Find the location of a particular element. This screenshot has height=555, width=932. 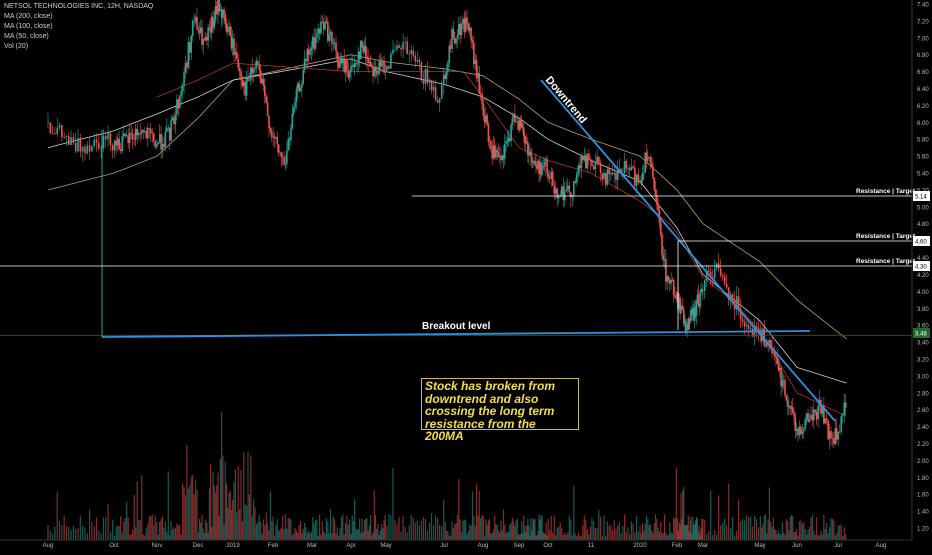

y-tick-label: 6.60 is located at coordinates (923, 73).